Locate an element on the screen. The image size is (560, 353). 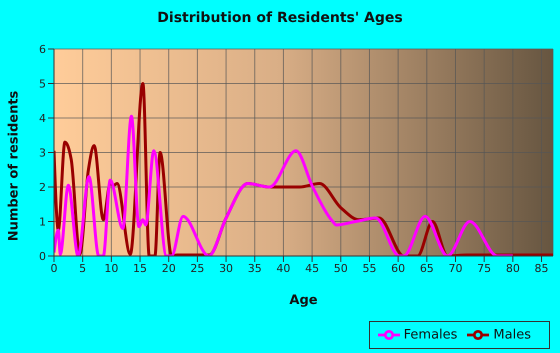
x-tick-label: 70 is located at coordinates (455, 268).